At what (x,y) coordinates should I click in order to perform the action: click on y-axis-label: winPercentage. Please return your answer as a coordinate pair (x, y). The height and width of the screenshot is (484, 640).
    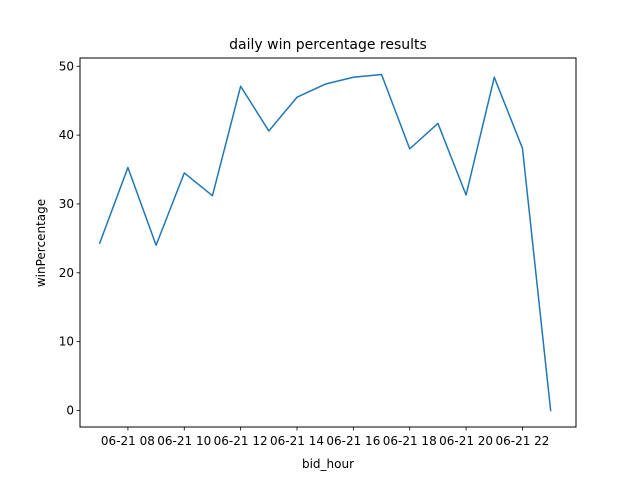
    Looking at the image, I should click on (41, 243).